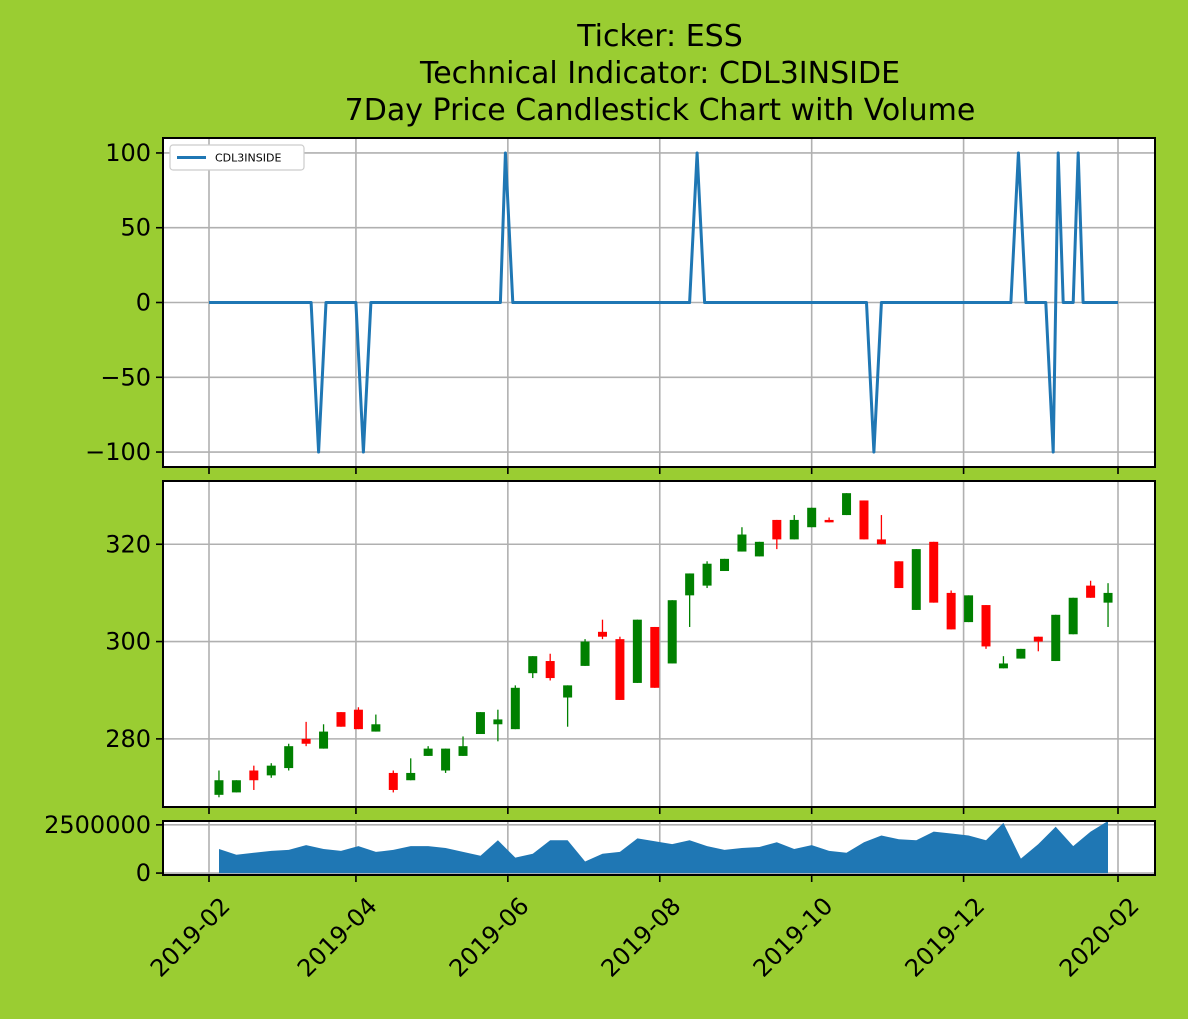  I want to click on indicator-ytick-label-4: −100, so click(118, 452).